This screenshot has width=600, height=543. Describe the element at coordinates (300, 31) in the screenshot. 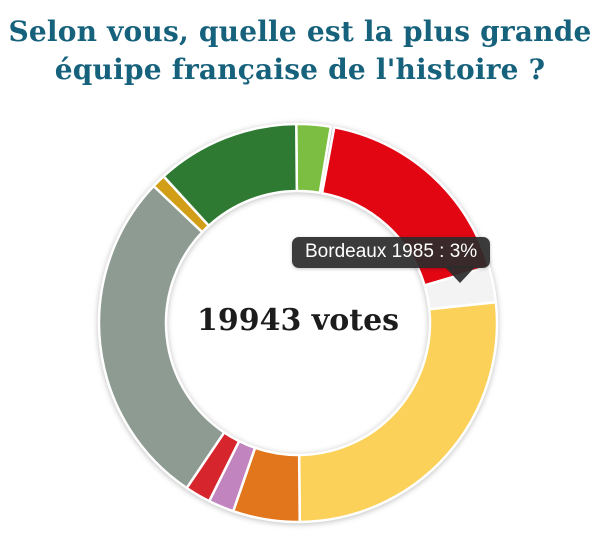

I see `poll-question-line1: Selon vous, quelle est la plus grande` at that location.